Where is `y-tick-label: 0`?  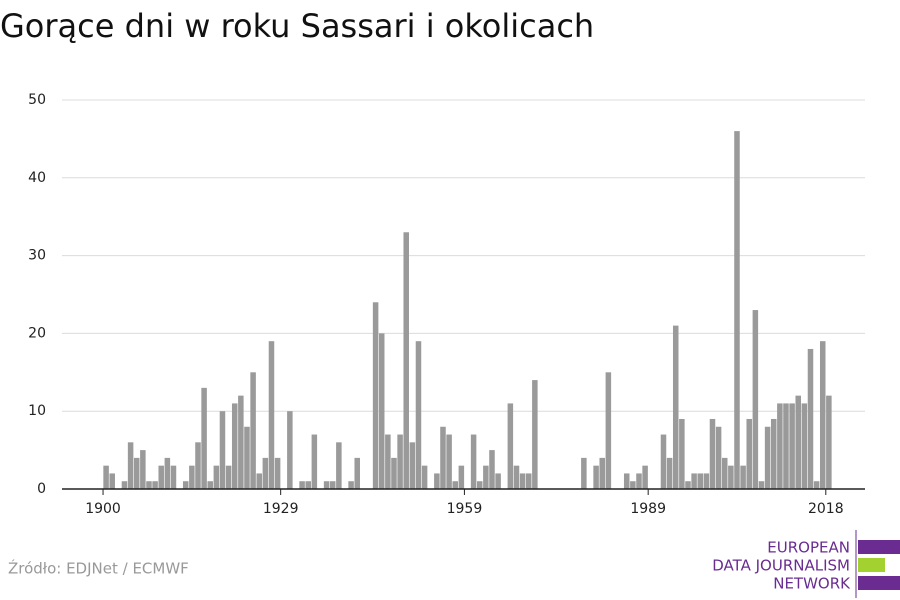
y-tick-label: 0 is located at coordinates (41, 489).